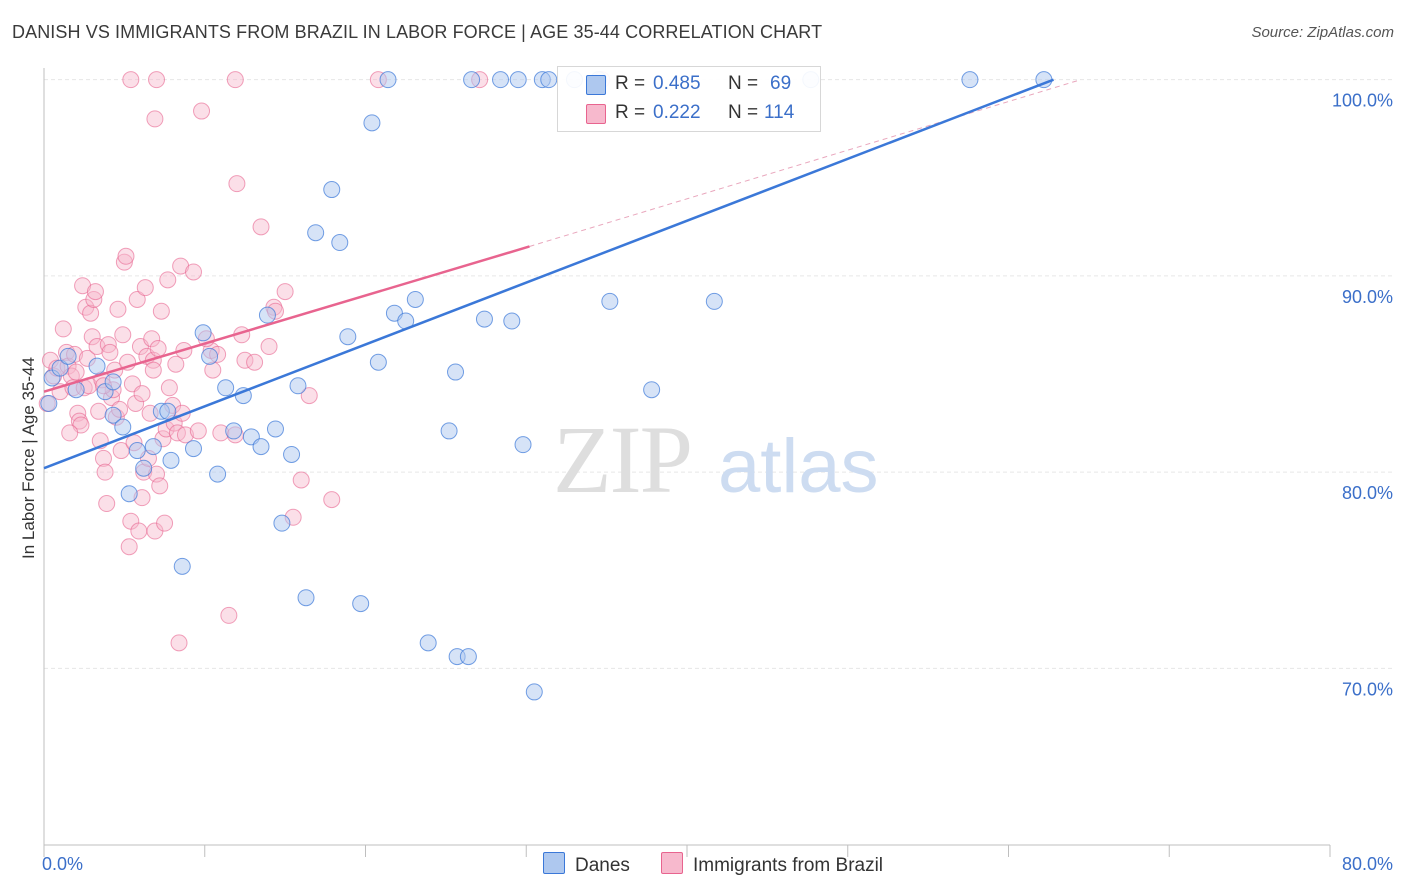 The width and height of the screenshot is (1406, 892). Describe the element at coordinates (630, 83) in the screenshot. I see `danes-r-label: R =` at that location.